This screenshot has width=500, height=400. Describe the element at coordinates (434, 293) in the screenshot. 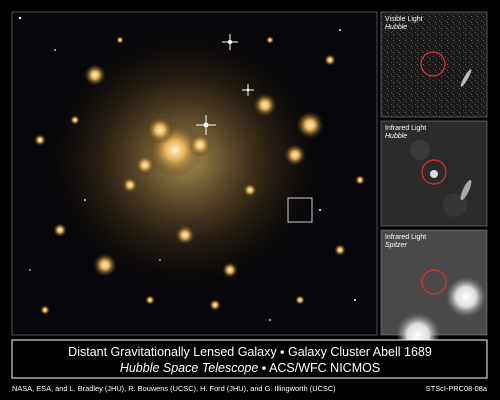

I see `panel-infrared-spitzer: Infrared Light Spitzer` at that location.